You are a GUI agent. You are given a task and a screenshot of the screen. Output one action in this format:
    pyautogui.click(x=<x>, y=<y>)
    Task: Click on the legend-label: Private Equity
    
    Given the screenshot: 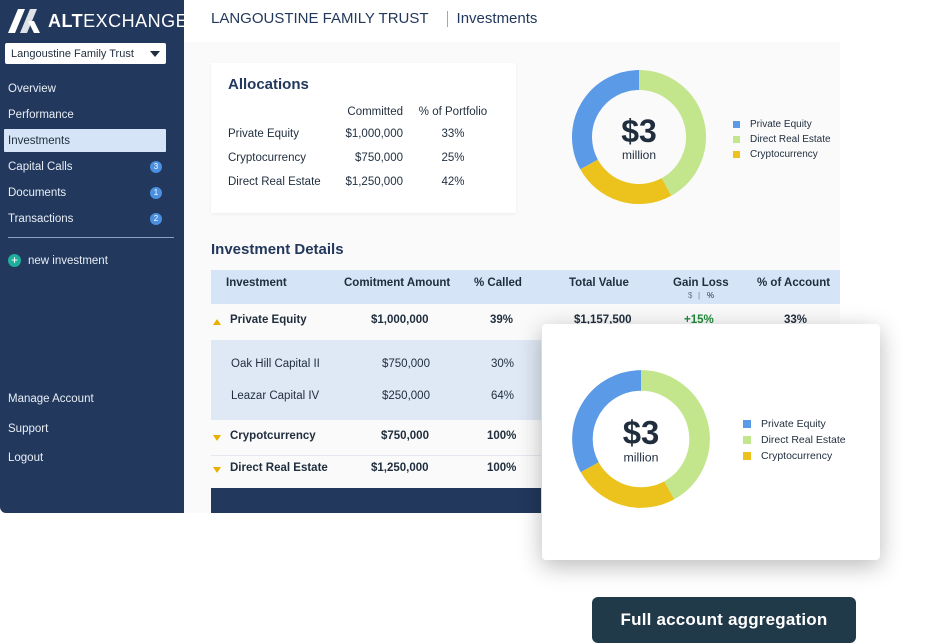 What is the action you would take?
    pyautogui.click(x=781, y=124)
    